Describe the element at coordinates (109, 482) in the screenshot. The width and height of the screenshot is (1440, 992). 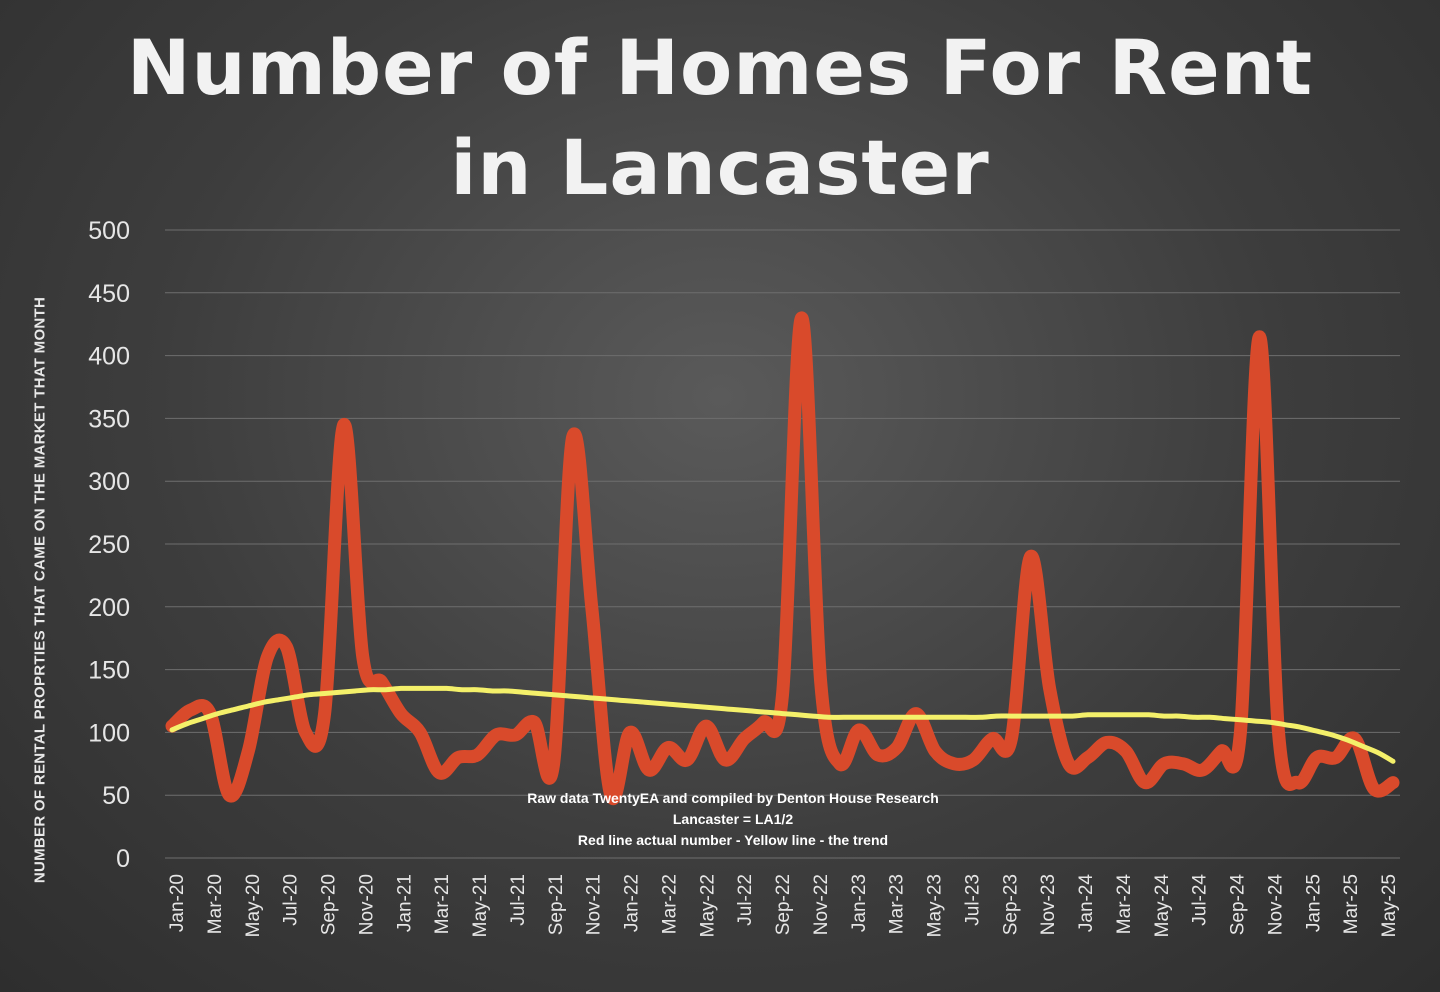
I see `y-tick-label: 300` at that location.